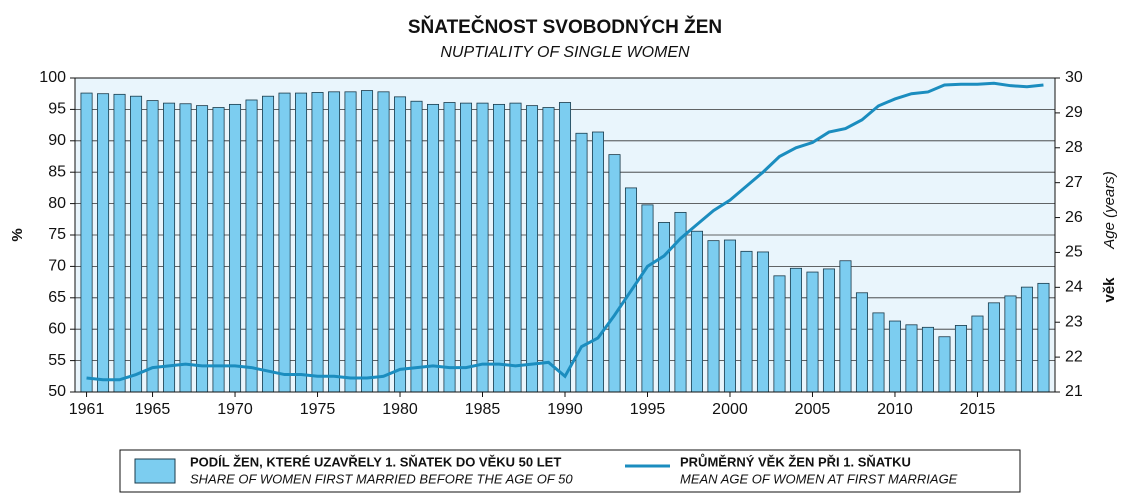  Describe the element at coordinates (87, 409) in the screenshot. I see `x-tick-label: 1961` at that location.